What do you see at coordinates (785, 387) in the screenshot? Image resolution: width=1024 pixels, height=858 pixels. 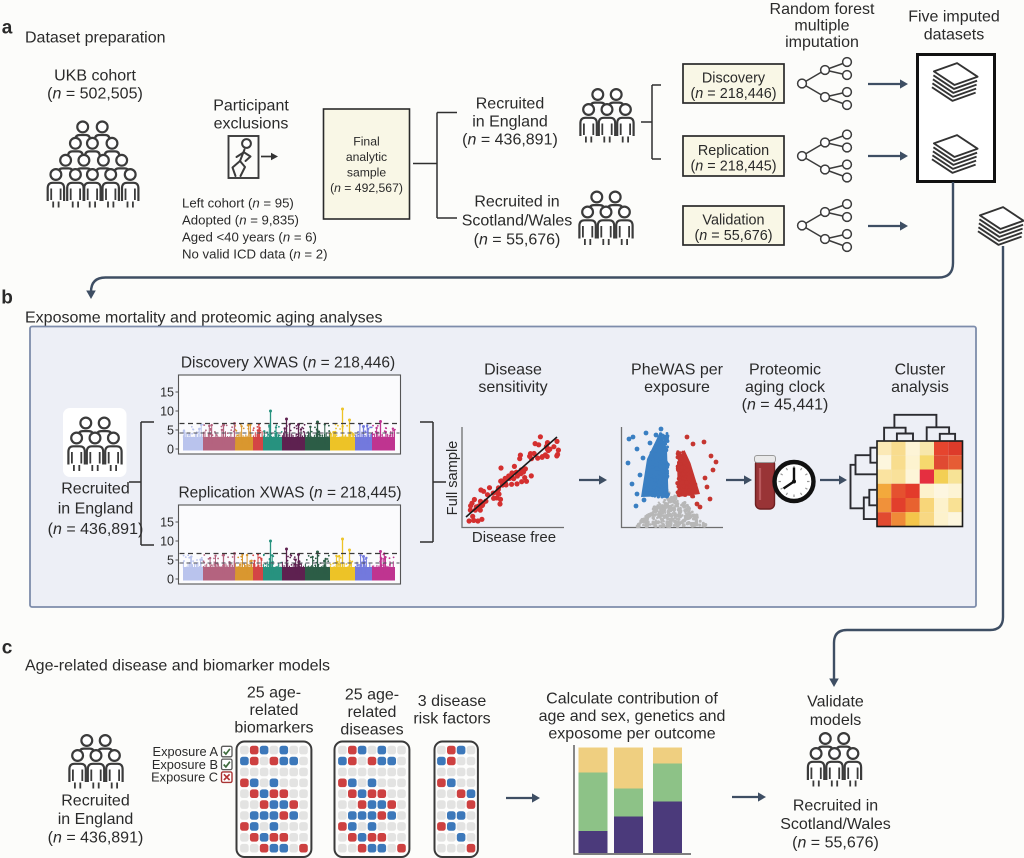 I see `svg-text: aging clock` at bounding box center [785, 387].